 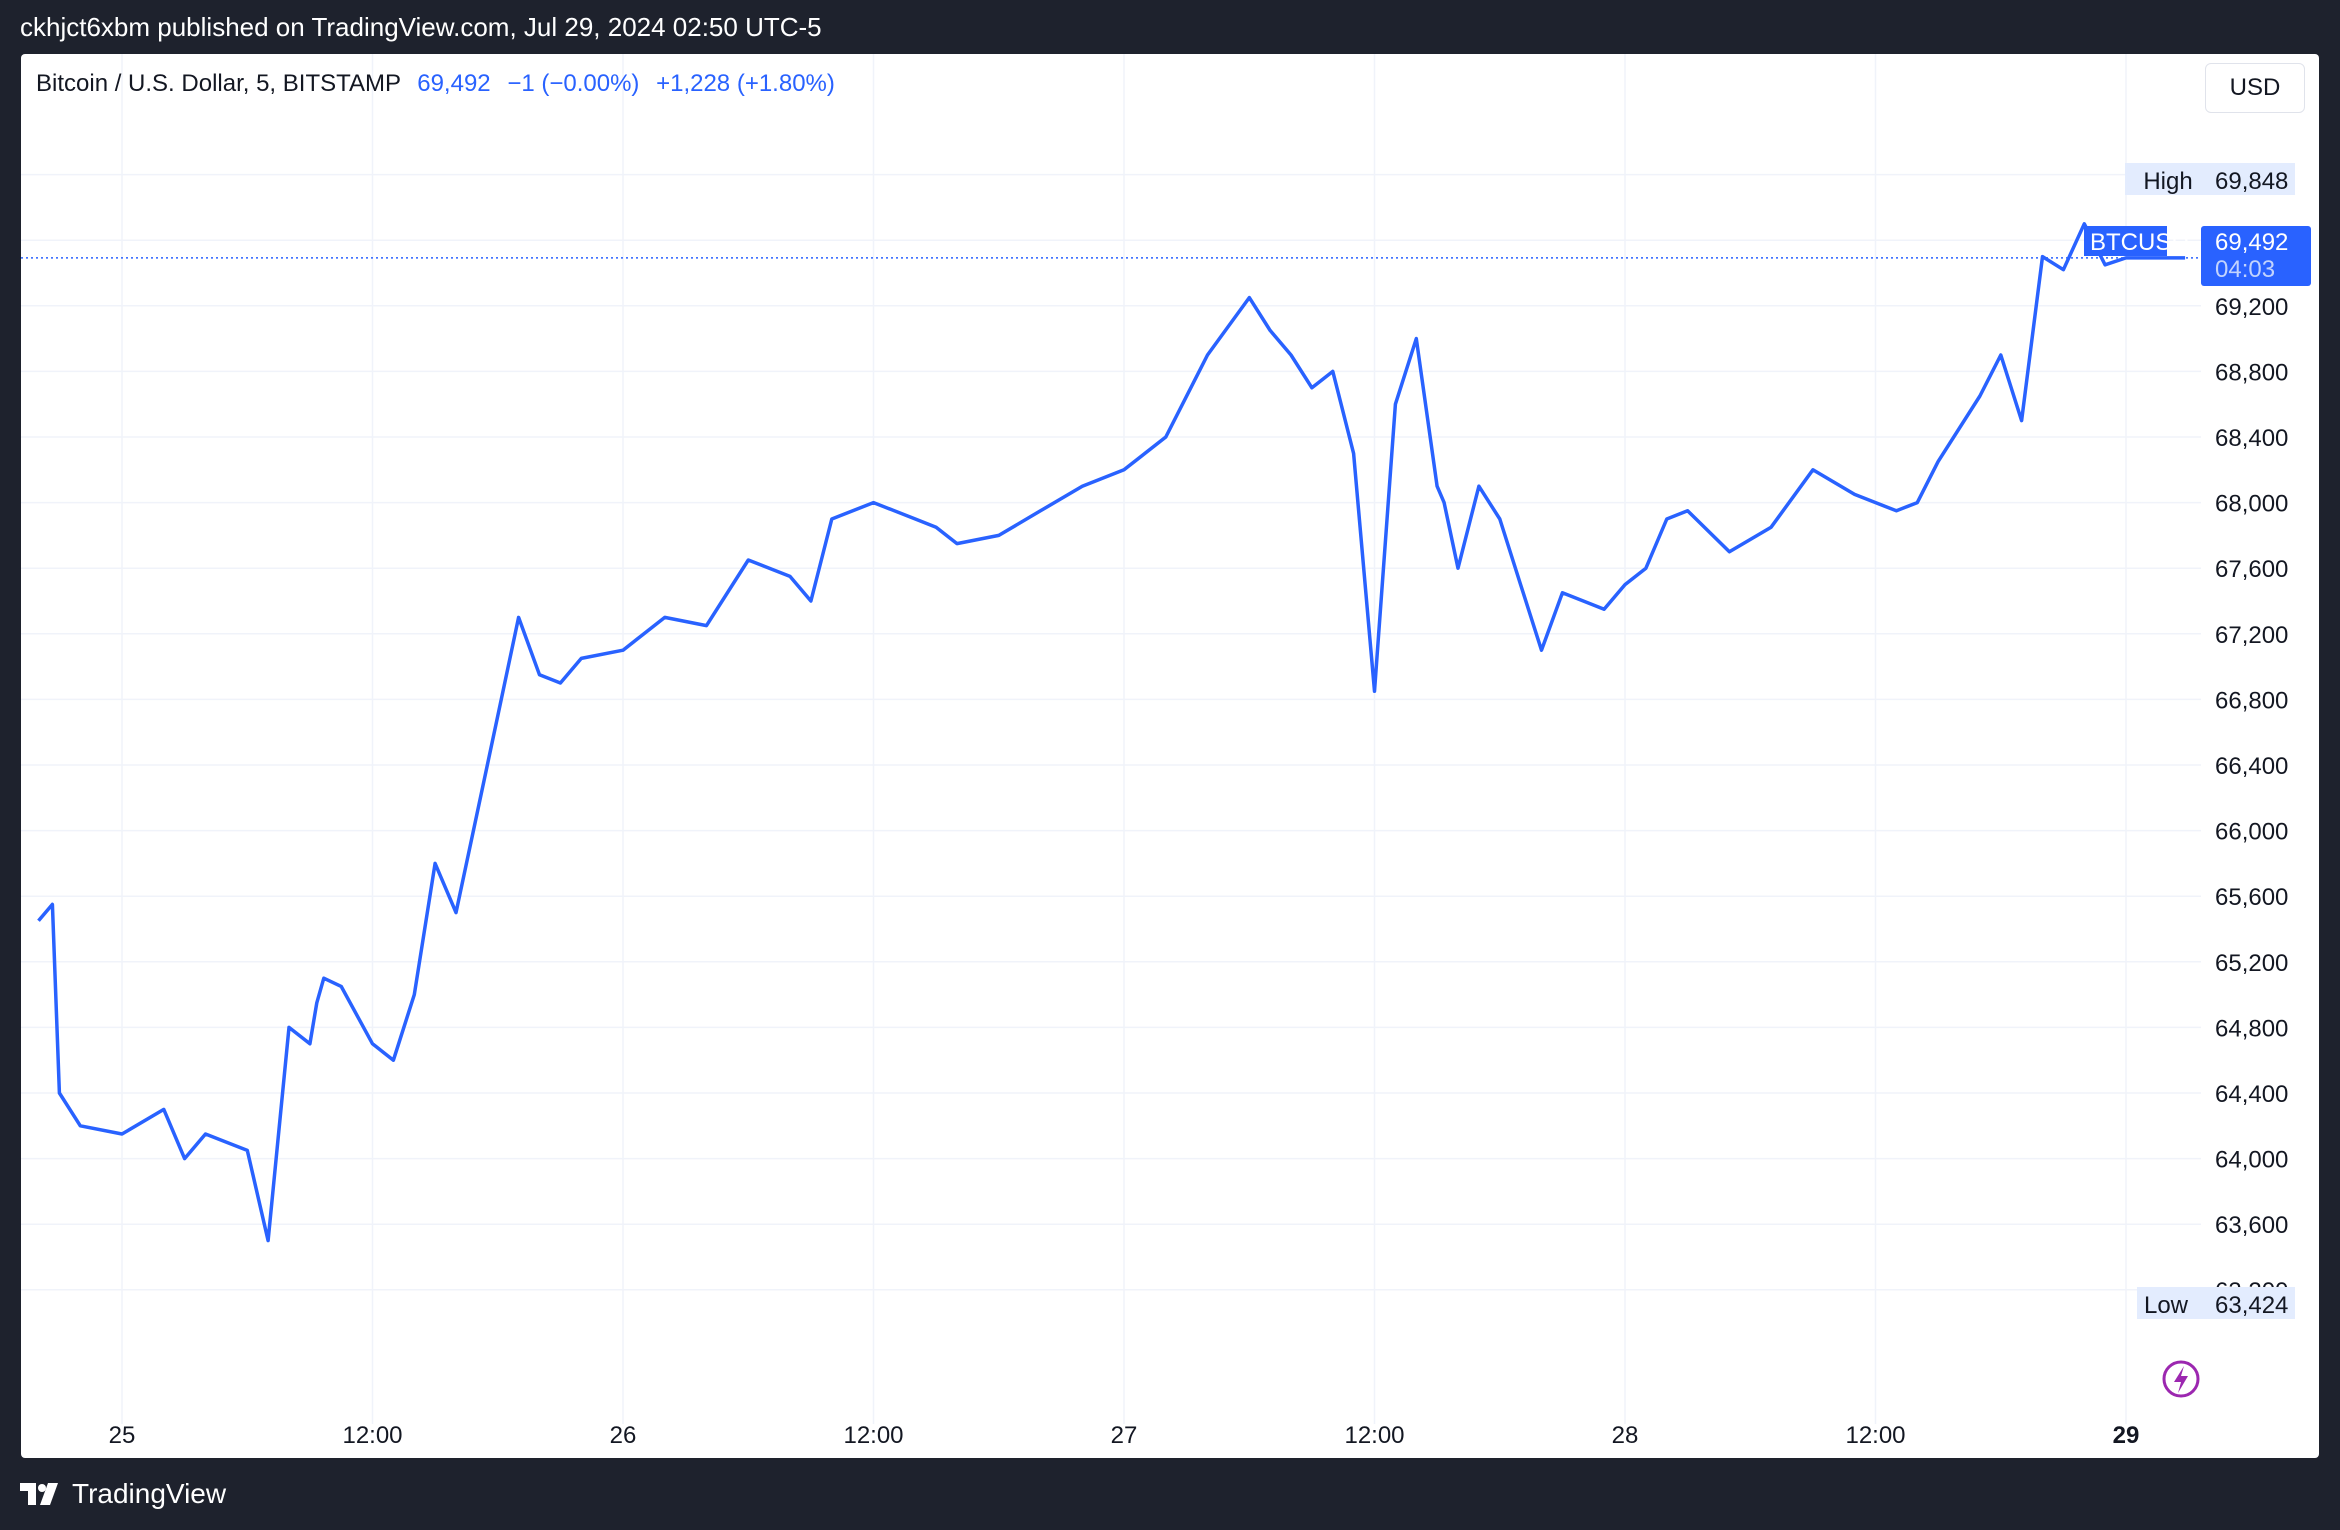 I want to click on price-change: −1 (−0.00%), so click(x=573, y=83).